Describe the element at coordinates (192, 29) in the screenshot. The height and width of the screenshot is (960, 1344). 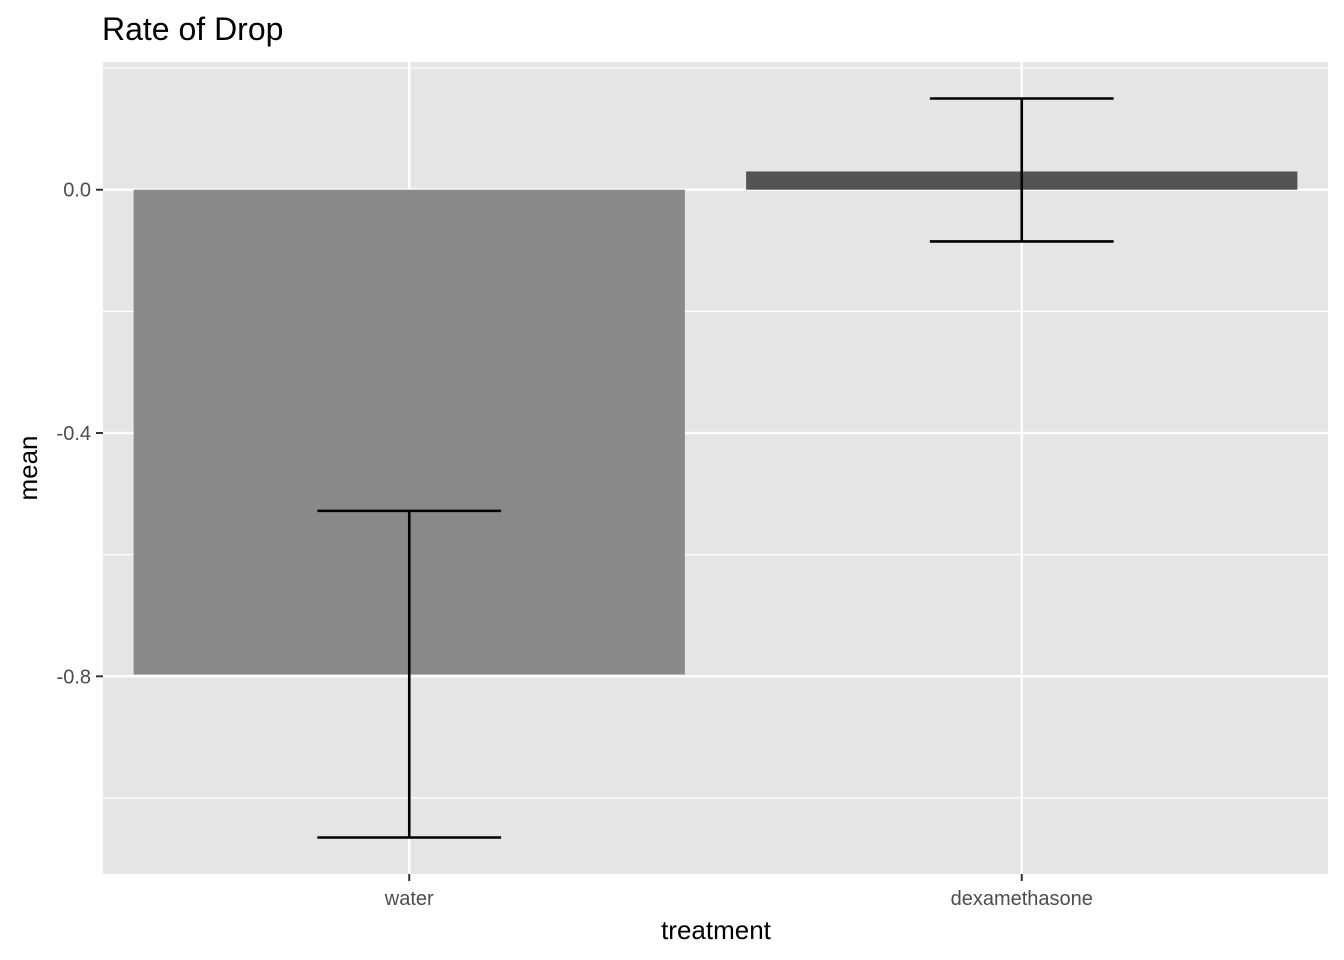
I see `chart-title: Rate of Drop` at that location.